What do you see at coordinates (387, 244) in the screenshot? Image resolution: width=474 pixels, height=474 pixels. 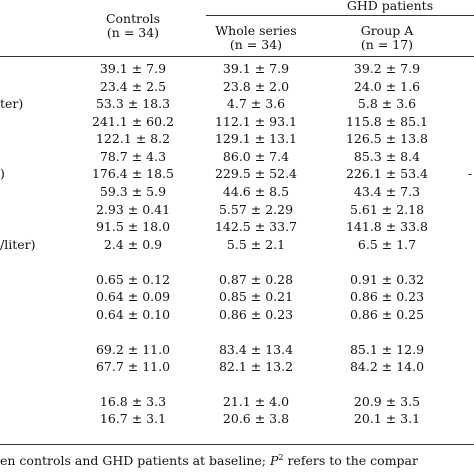 I see `group-a-cell: 6.5 ± 1.7` at bounding box center [387, 244].